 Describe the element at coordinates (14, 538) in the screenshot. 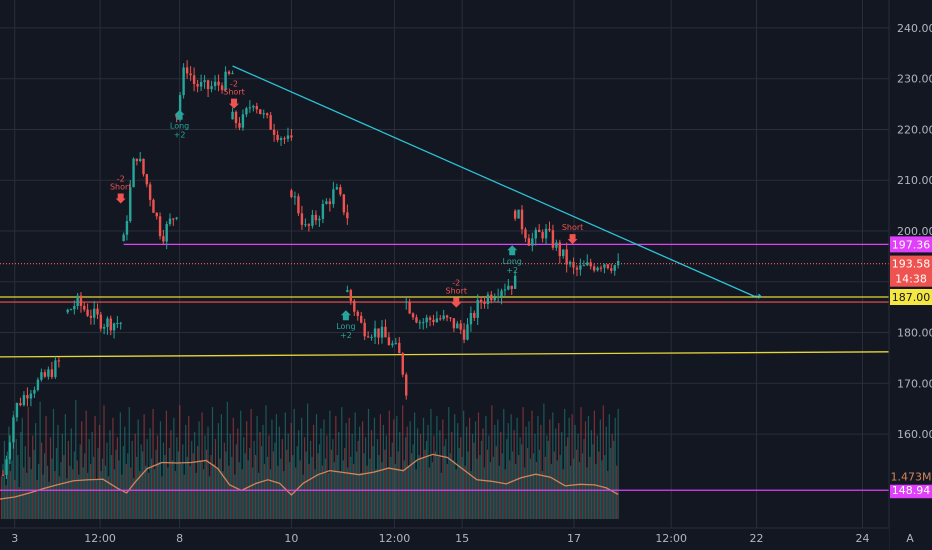

I see `x-tick-label: 3` at that location.